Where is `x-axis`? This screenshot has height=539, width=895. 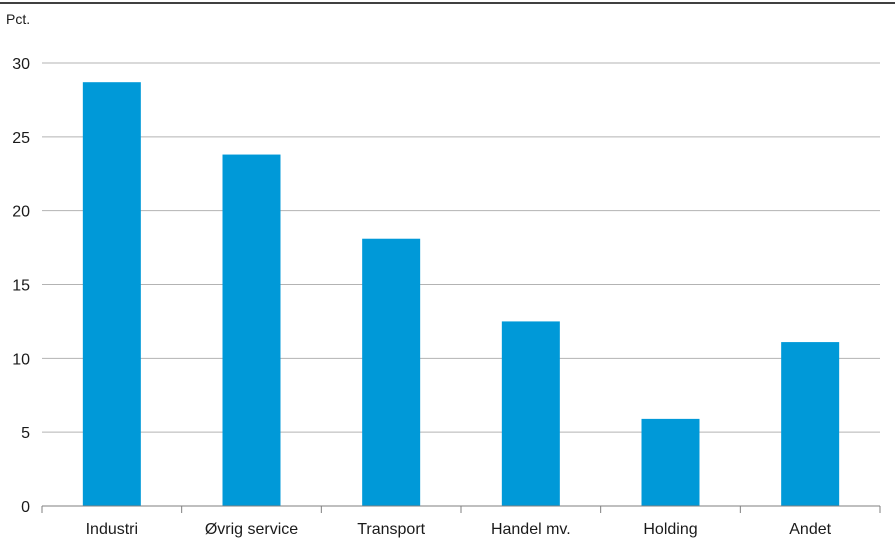
x-axis is located at coordinates (461, 509).